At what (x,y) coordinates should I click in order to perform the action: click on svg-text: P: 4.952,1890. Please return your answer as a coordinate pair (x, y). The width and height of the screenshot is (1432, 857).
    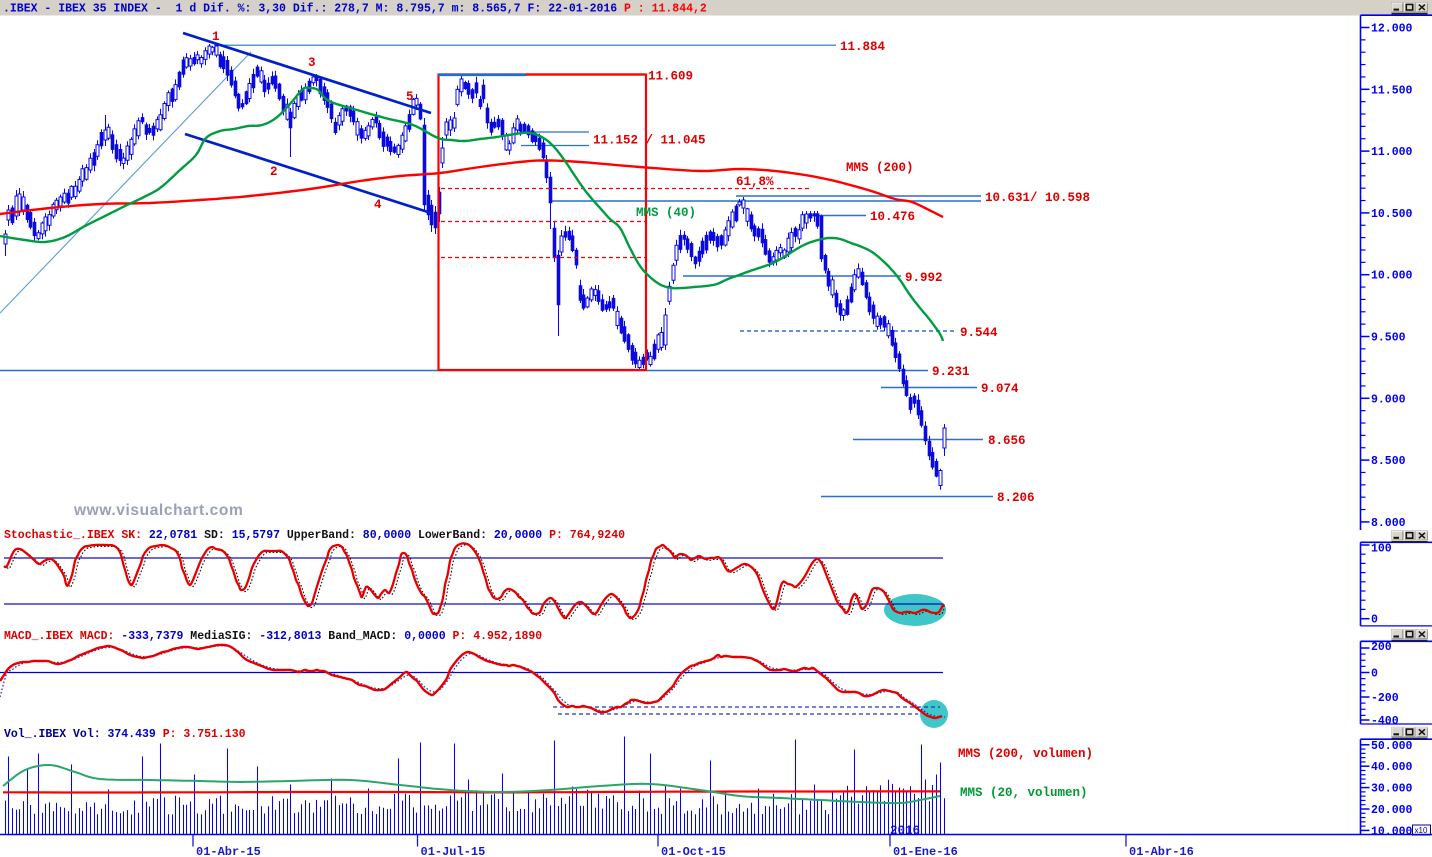
    Looking at the image, I should click on (494, 636).